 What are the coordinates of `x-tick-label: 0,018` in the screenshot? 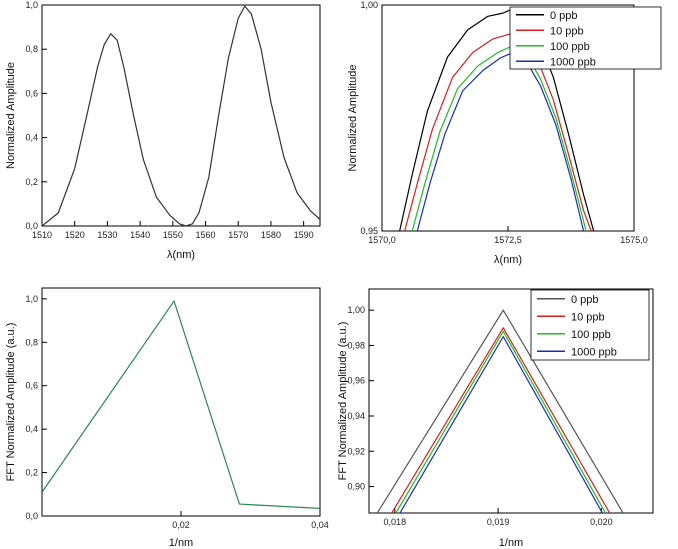 It's located at (395, 522).